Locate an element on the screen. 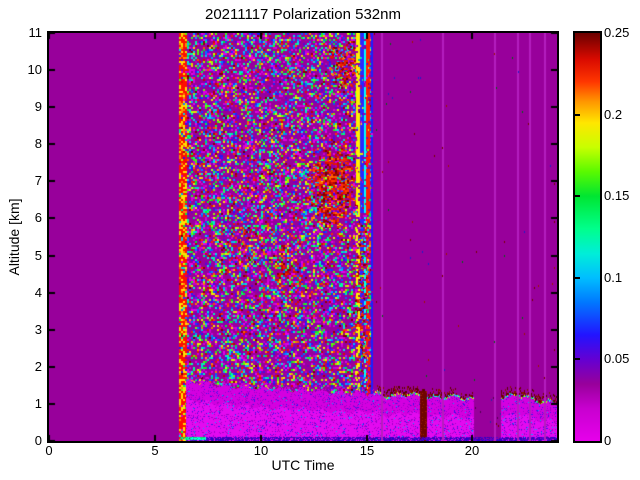 Image resolution: width=640 pixels, height=480 pixels. y-tick-label: 2 is located at coordinates (38, 366).